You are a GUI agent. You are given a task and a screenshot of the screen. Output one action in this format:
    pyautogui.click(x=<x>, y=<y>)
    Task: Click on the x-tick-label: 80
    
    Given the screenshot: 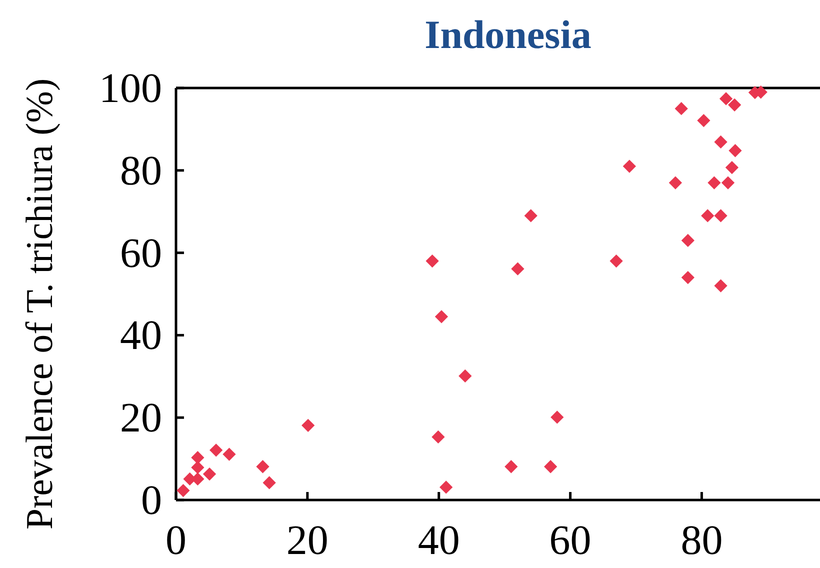 What is the action you would take?
    pyautogui.click(x=701, y=541)
    